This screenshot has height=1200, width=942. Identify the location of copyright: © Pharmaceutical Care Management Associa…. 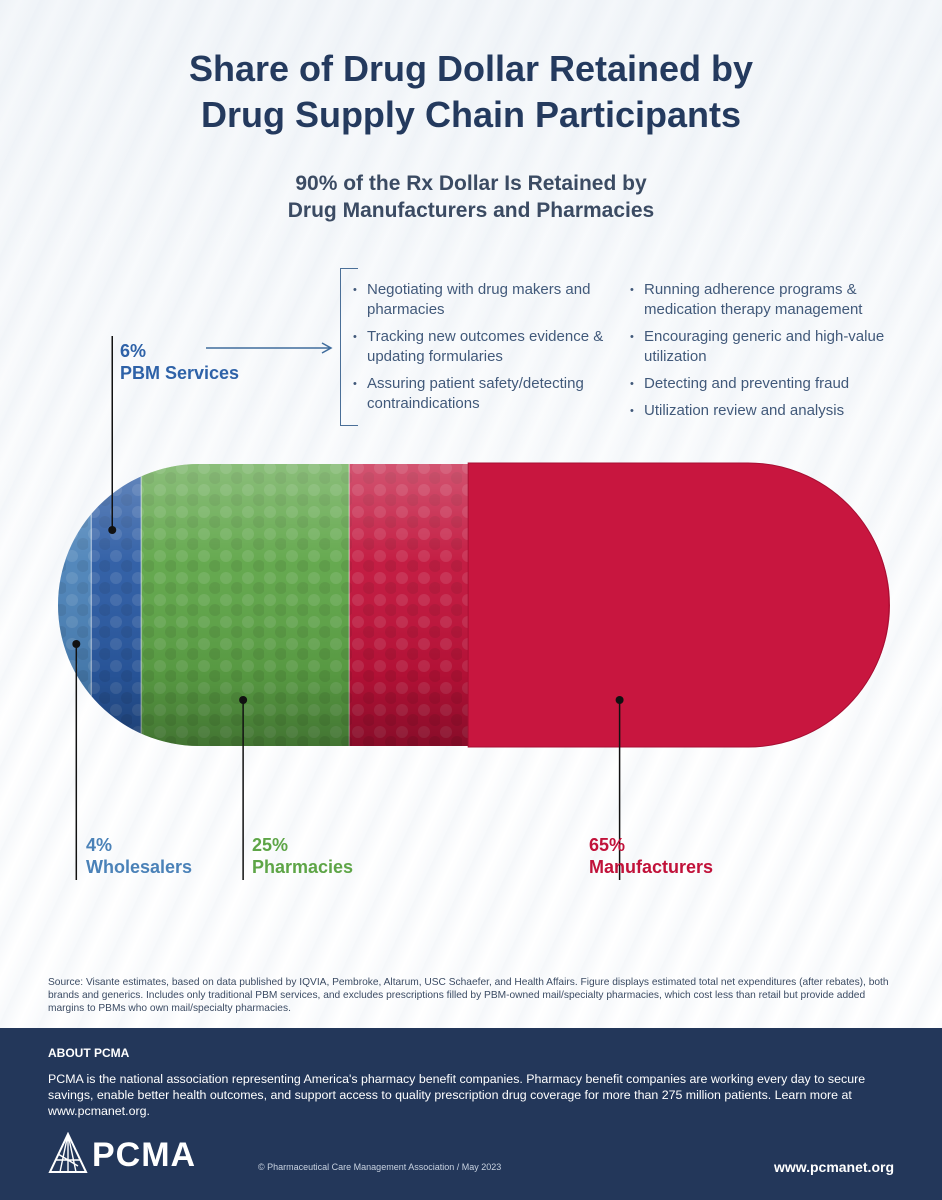
(380, 1167).